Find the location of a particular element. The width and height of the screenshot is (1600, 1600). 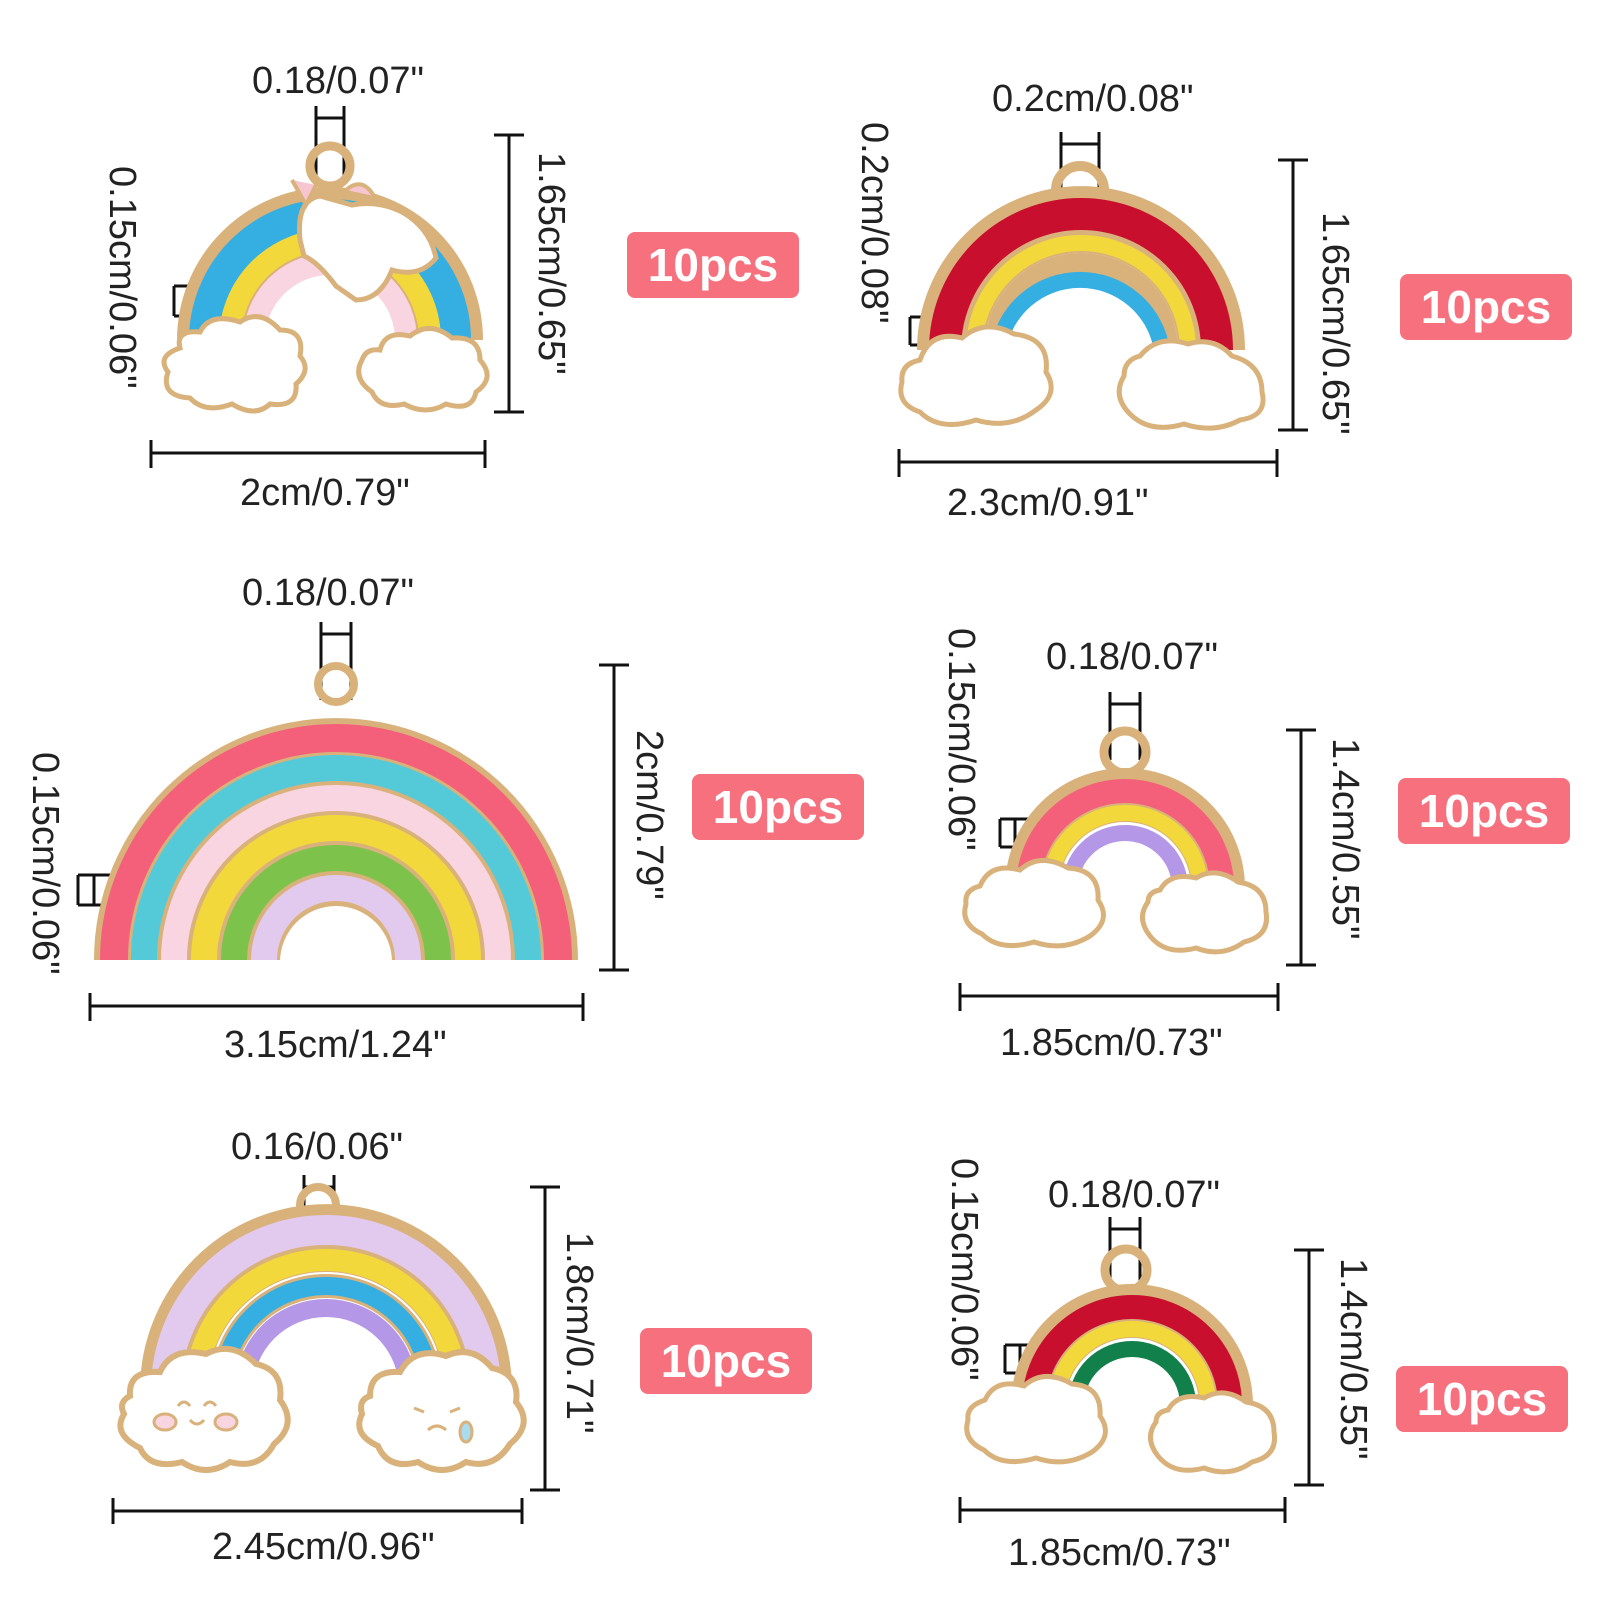

p1-quantity-badge: 10pcs is located at coordinates (713, 265).